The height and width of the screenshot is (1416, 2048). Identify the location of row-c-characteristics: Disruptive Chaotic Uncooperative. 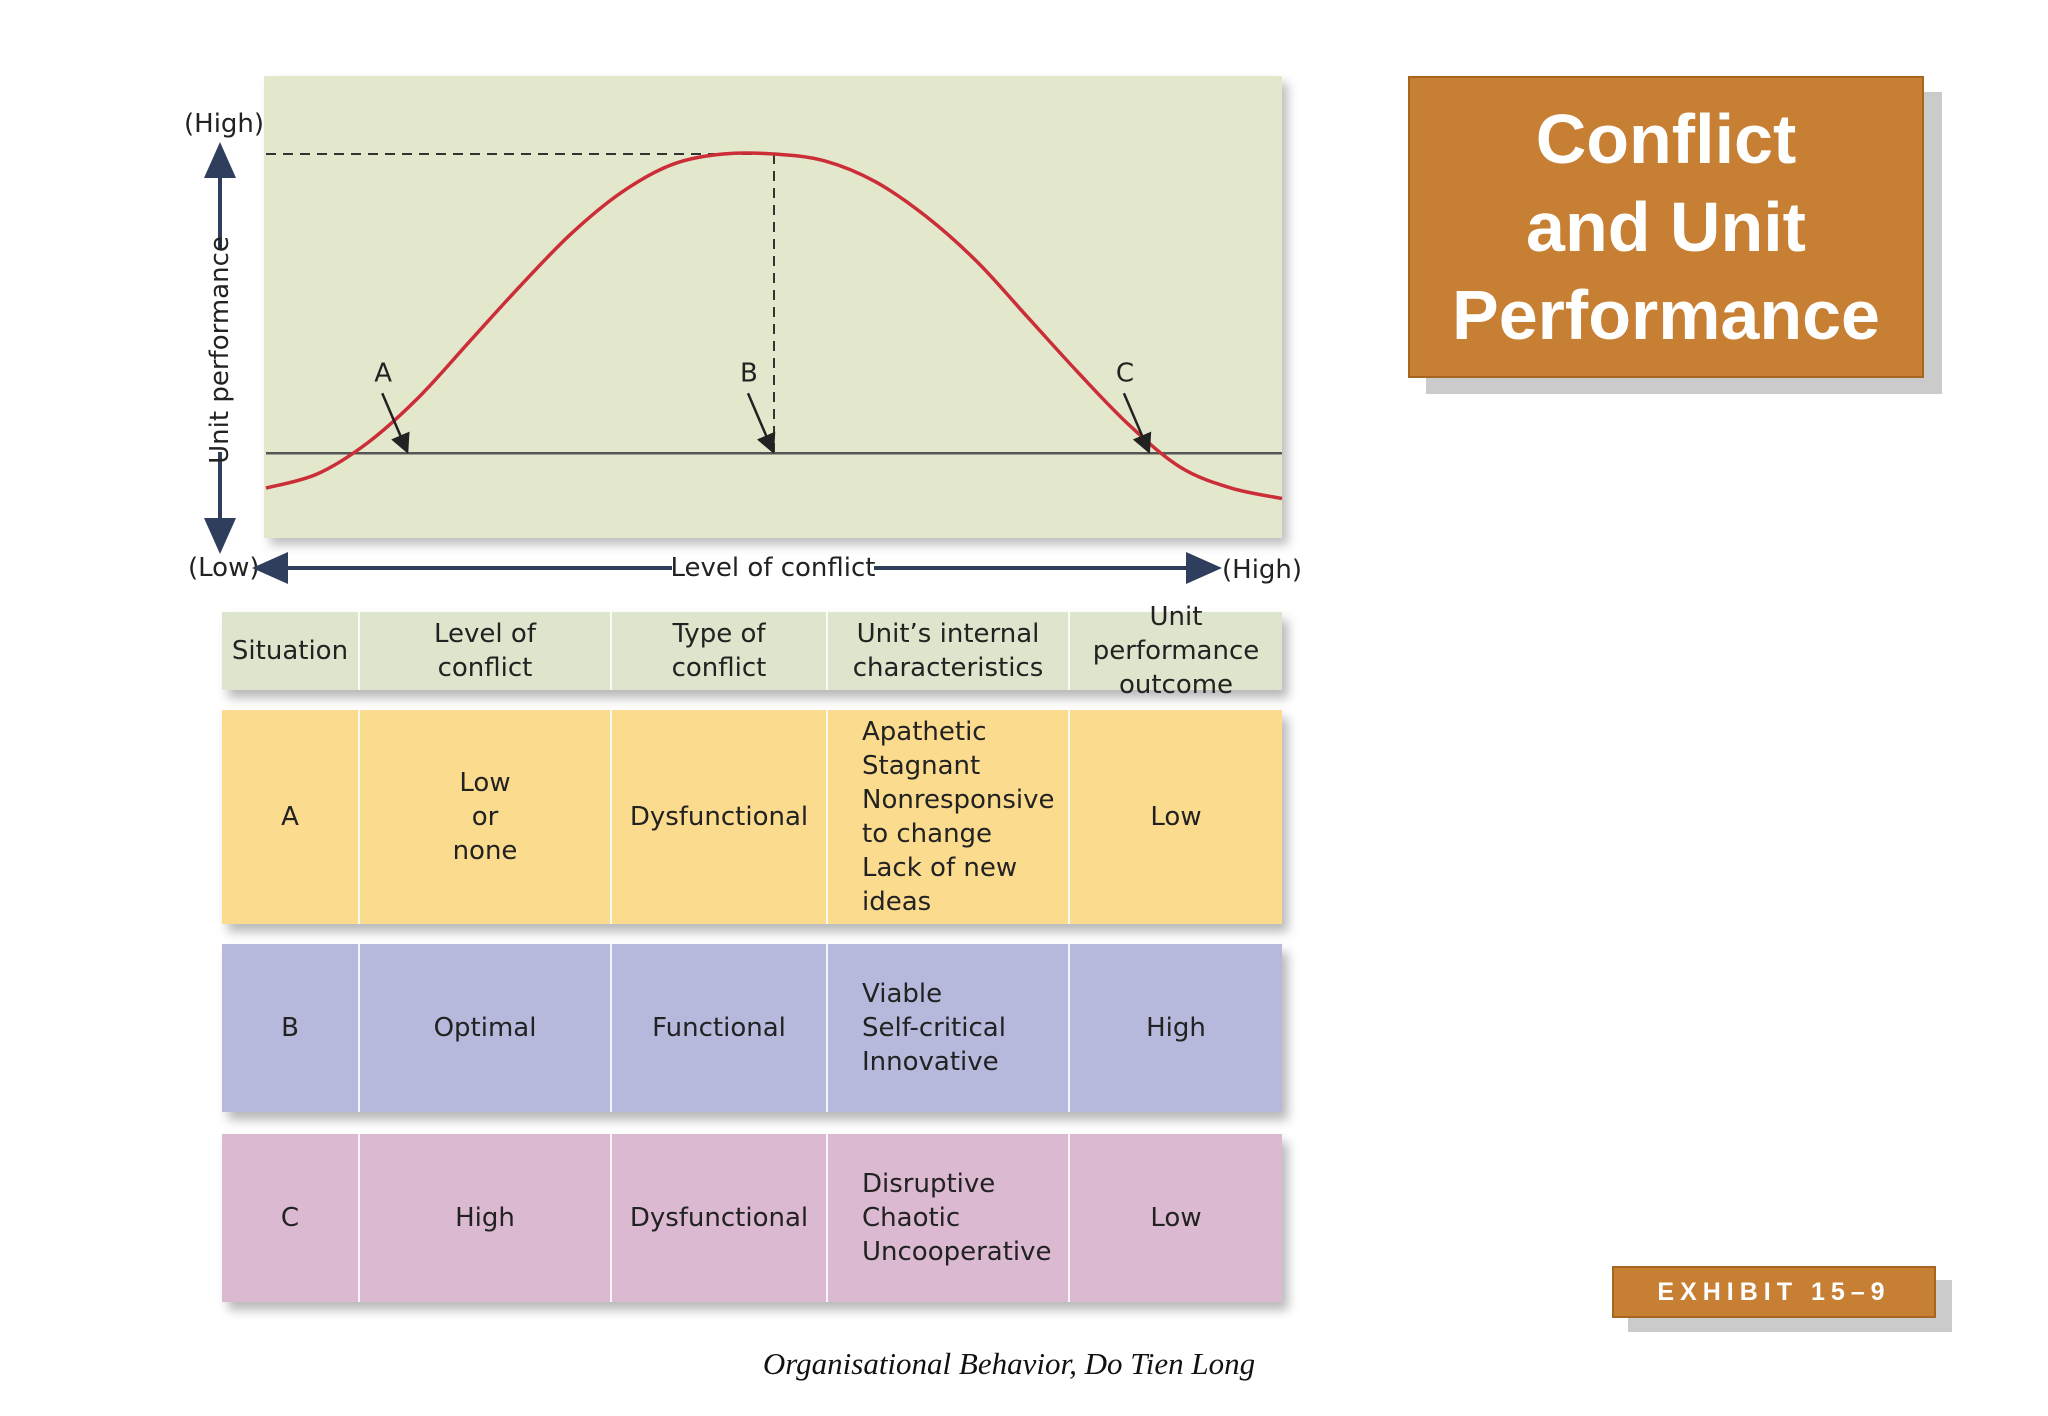
(949, 1218).